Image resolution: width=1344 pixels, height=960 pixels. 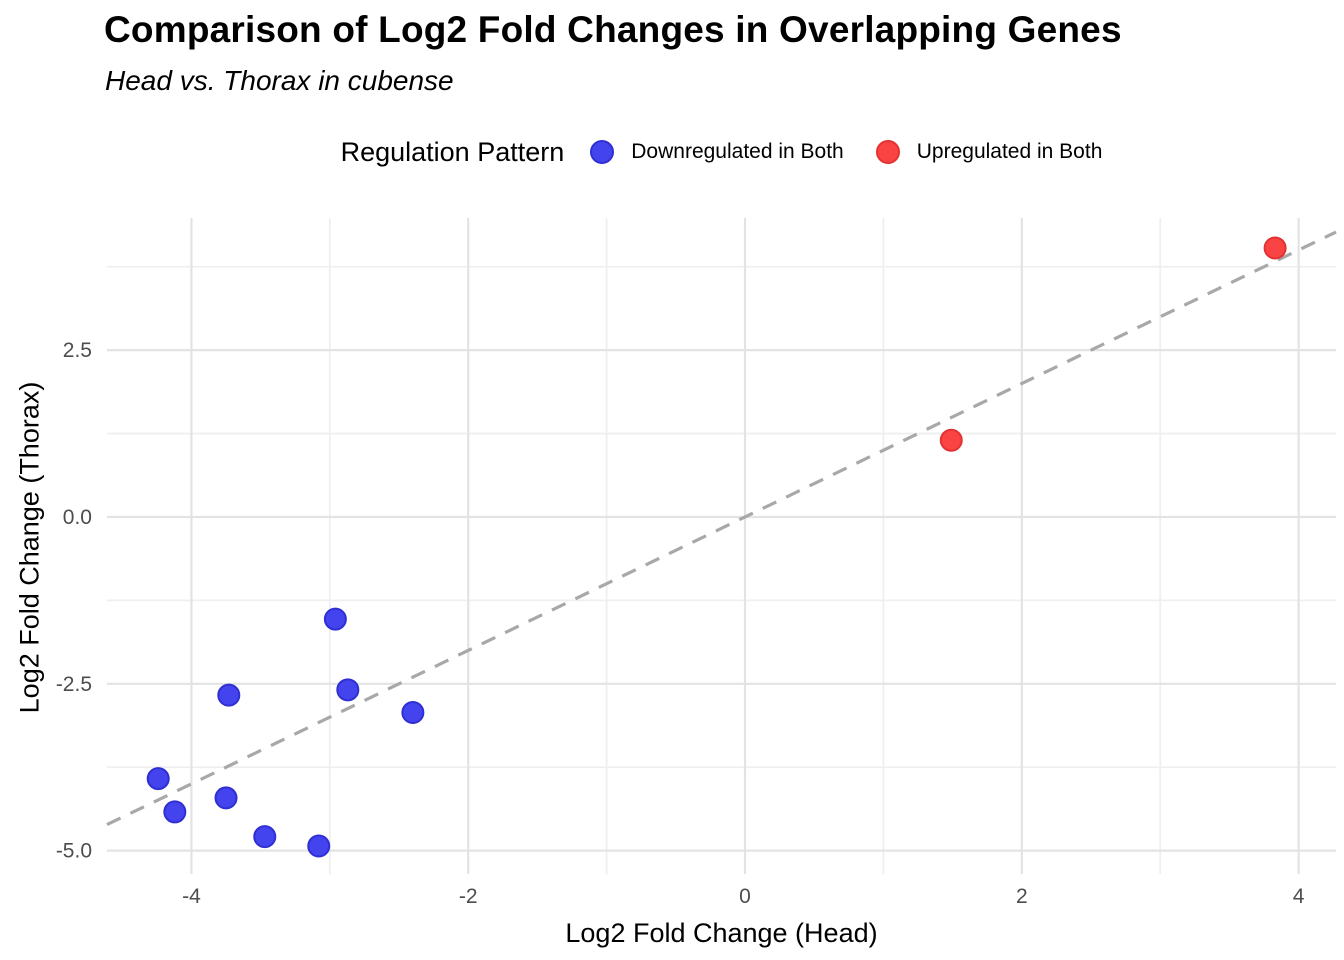 I want to click on legend-items: Downregulated in Both Upregulated in Both, so click(x=846, y=152).